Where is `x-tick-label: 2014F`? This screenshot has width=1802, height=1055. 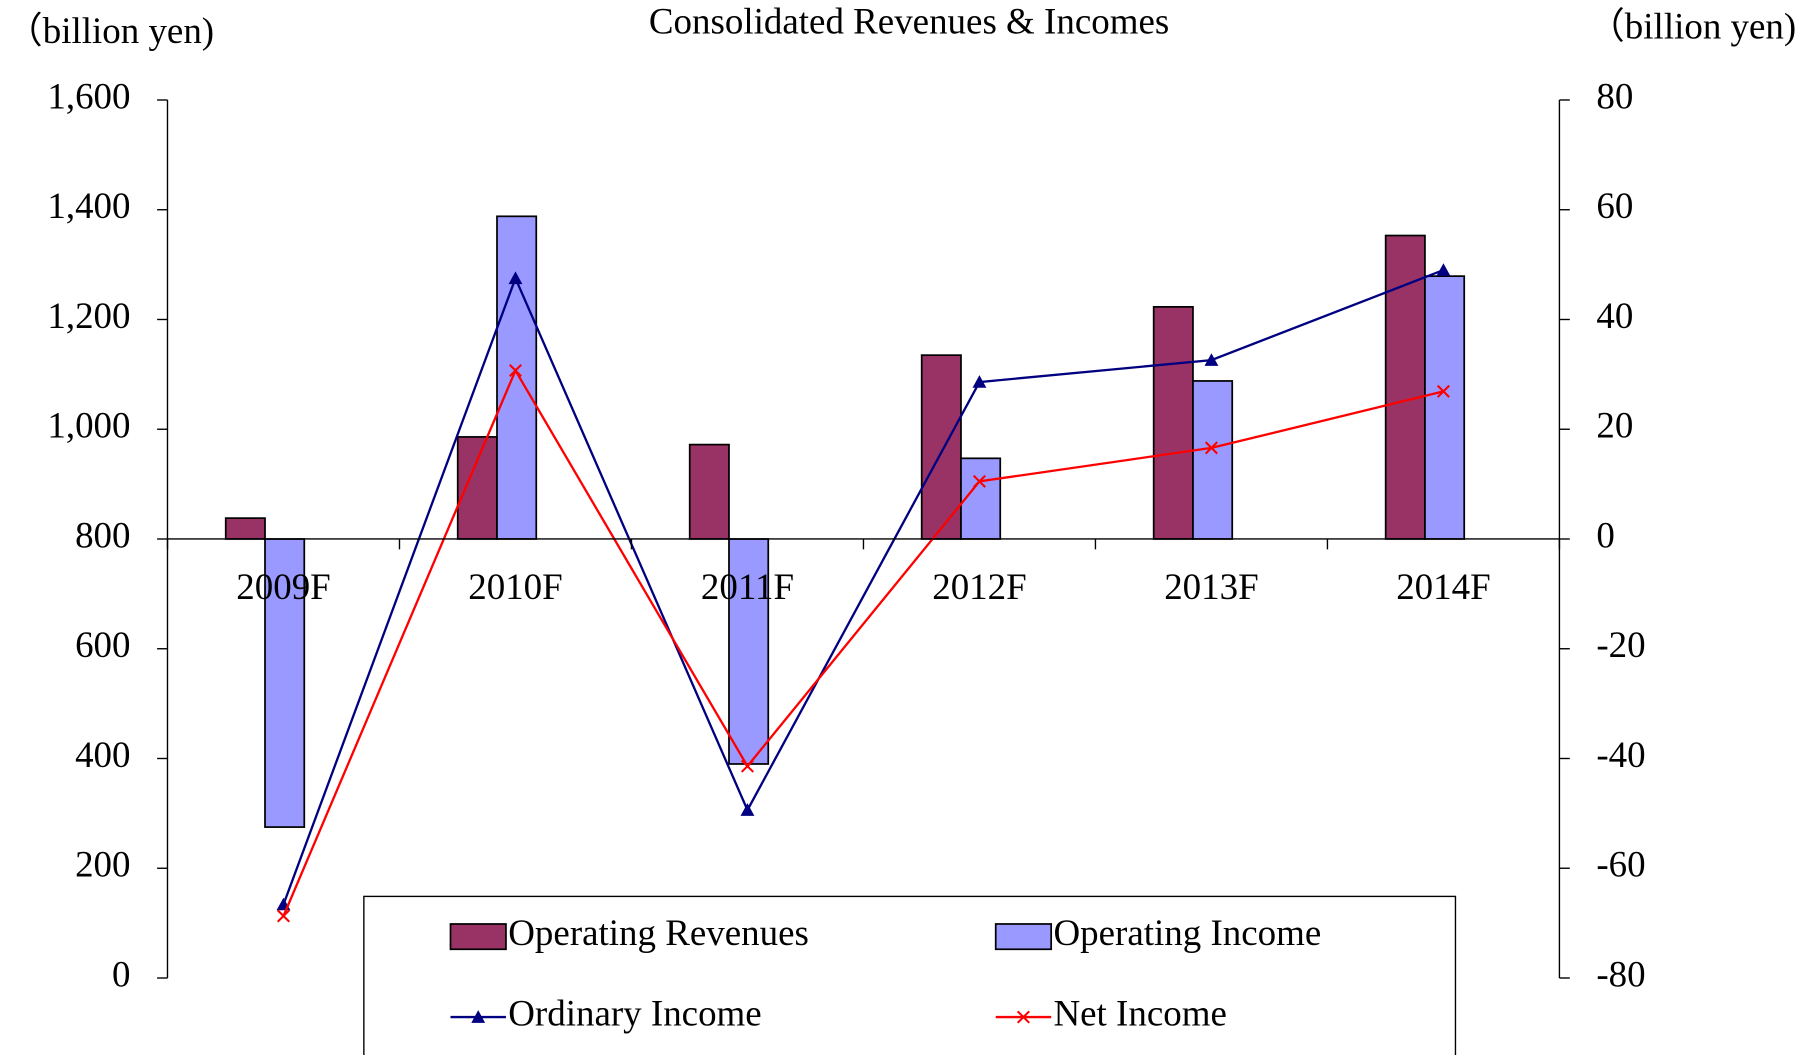
x-tick-label: 2014F is located at coordinates (1443, 586).